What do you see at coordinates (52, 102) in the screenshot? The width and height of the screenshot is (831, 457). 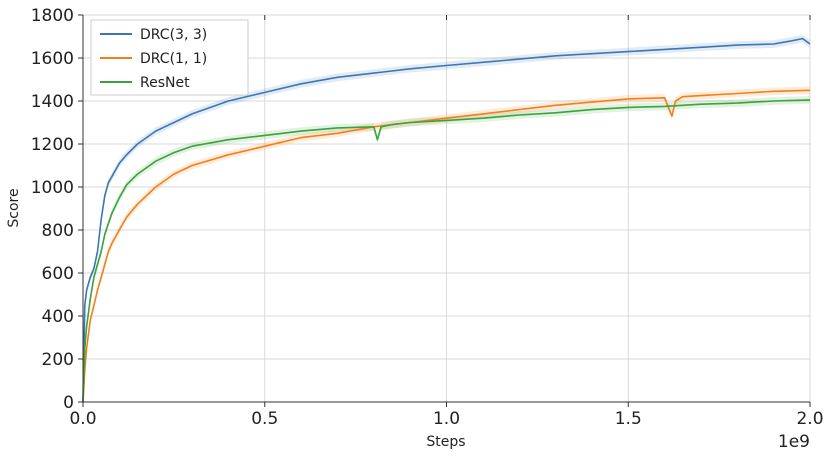 I see `y-tick-label: 1400` at bounding box center [52, 102].